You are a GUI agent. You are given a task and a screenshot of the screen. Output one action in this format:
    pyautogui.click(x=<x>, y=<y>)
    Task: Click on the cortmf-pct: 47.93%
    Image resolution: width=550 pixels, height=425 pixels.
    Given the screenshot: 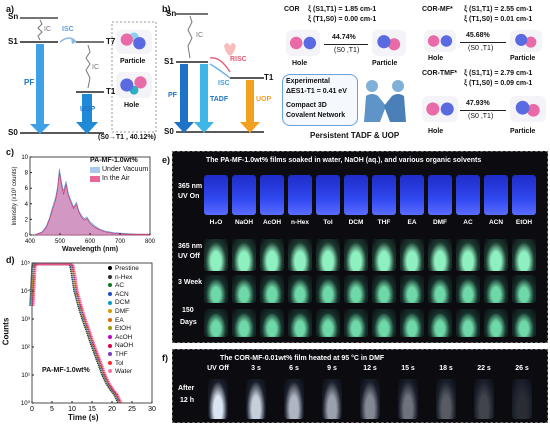 What is the action you would take?
    pyautogui.click(x=478, y=103)
    